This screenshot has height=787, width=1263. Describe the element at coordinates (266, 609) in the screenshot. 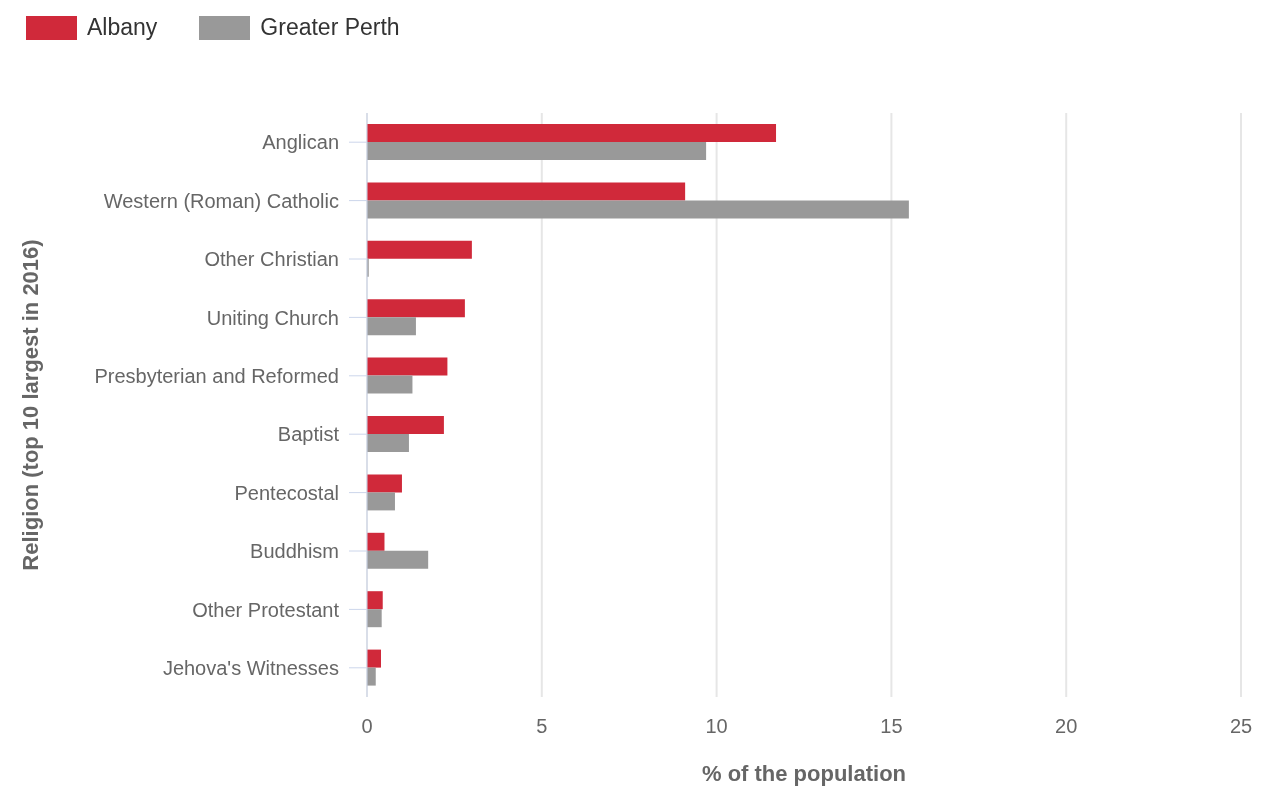

I see `y-tick-label: Other Protestant` at that location.